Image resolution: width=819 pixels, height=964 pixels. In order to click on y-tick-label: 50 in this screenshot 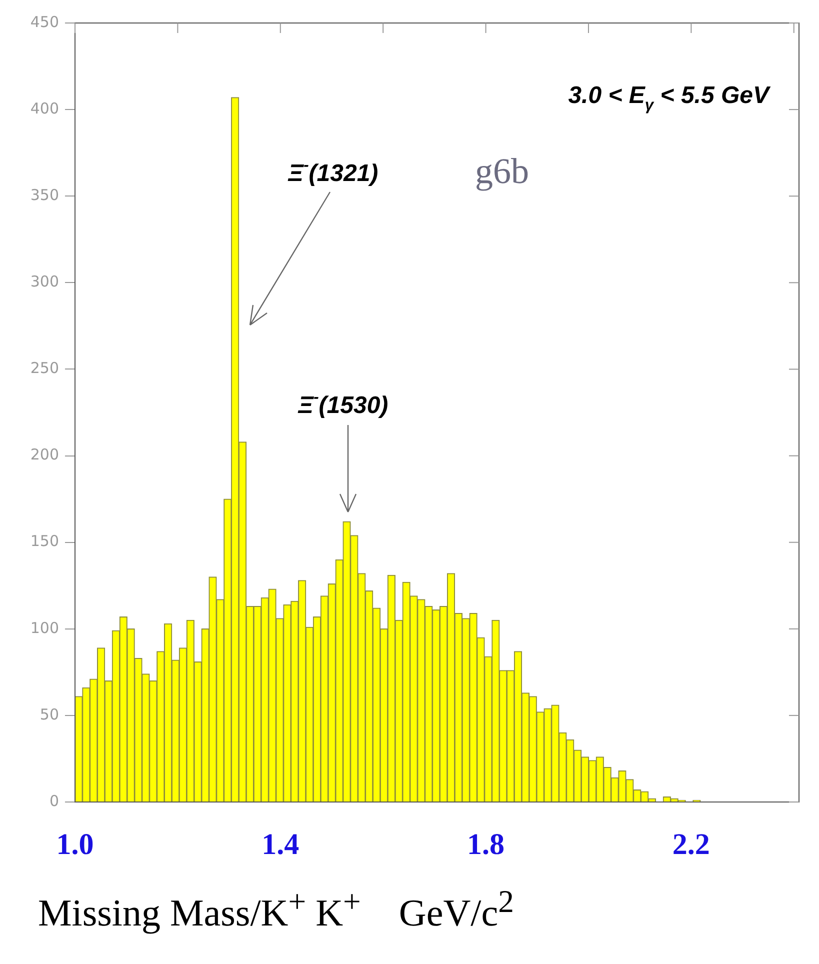, I will do `click(49, 714)`.